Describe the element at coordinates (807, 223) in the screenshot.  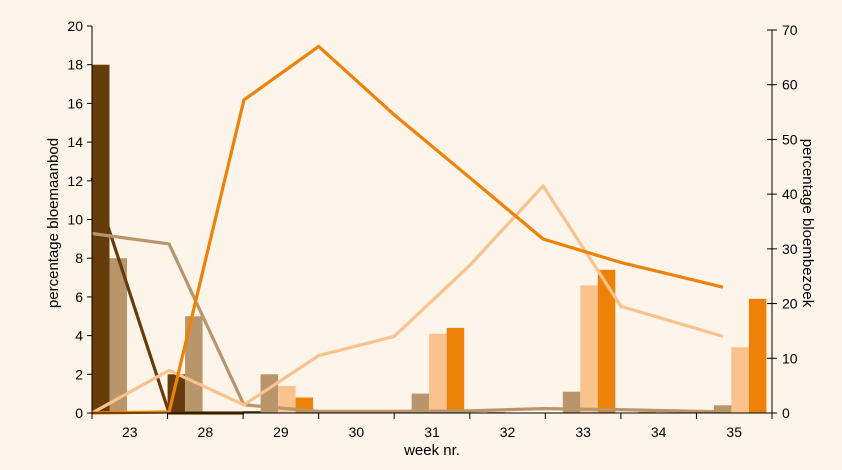
I see `y-axis-label-right: percentage bloembezoek` at that location.